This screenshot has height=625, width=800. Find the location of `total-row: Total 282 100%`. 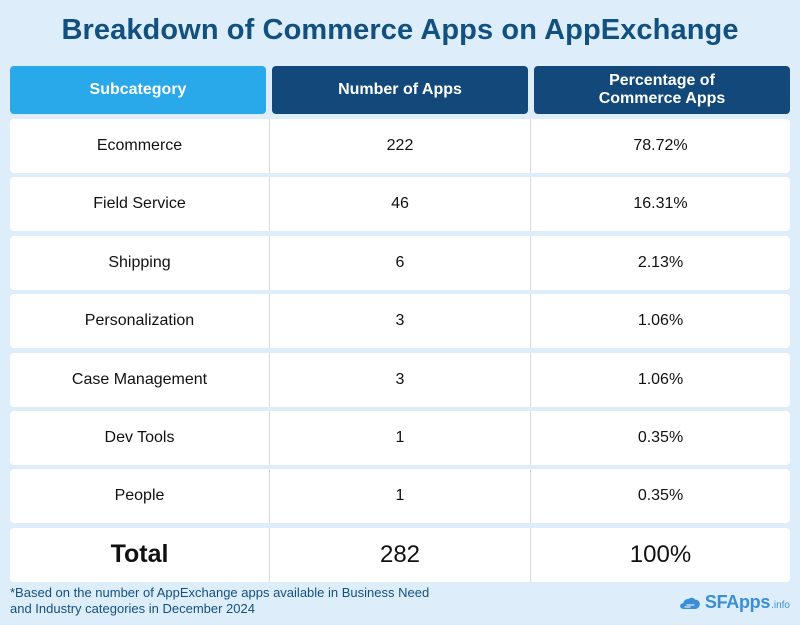

total-row: Total 282 100% is located at coordinates (400, 554).